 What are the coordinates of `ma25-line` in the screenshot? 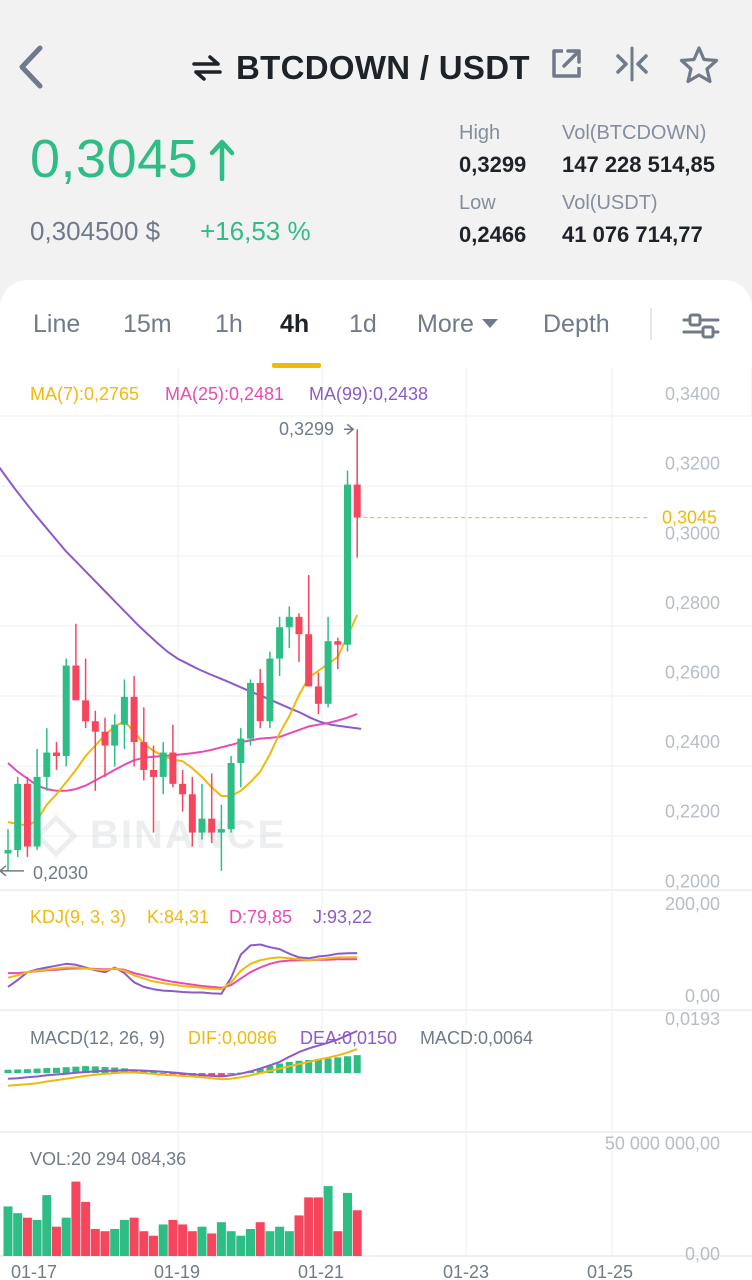 It's located at (182, 752).